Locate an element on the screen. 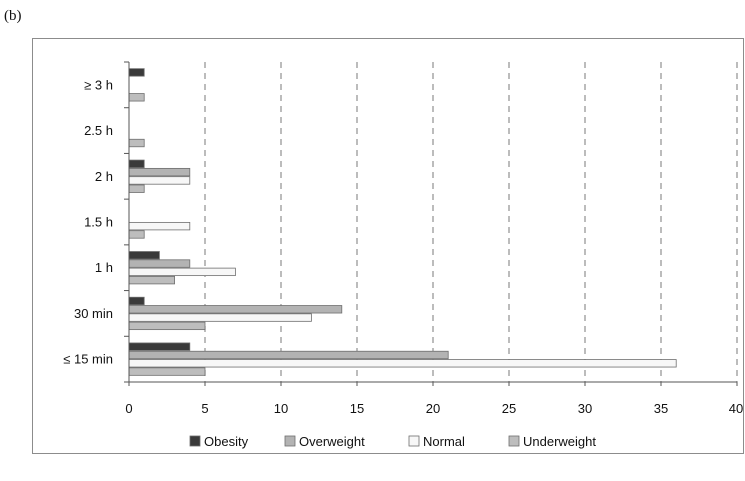 The image size is (745, 481). x-tick-label: 25 is located at coordinates (509, 408).